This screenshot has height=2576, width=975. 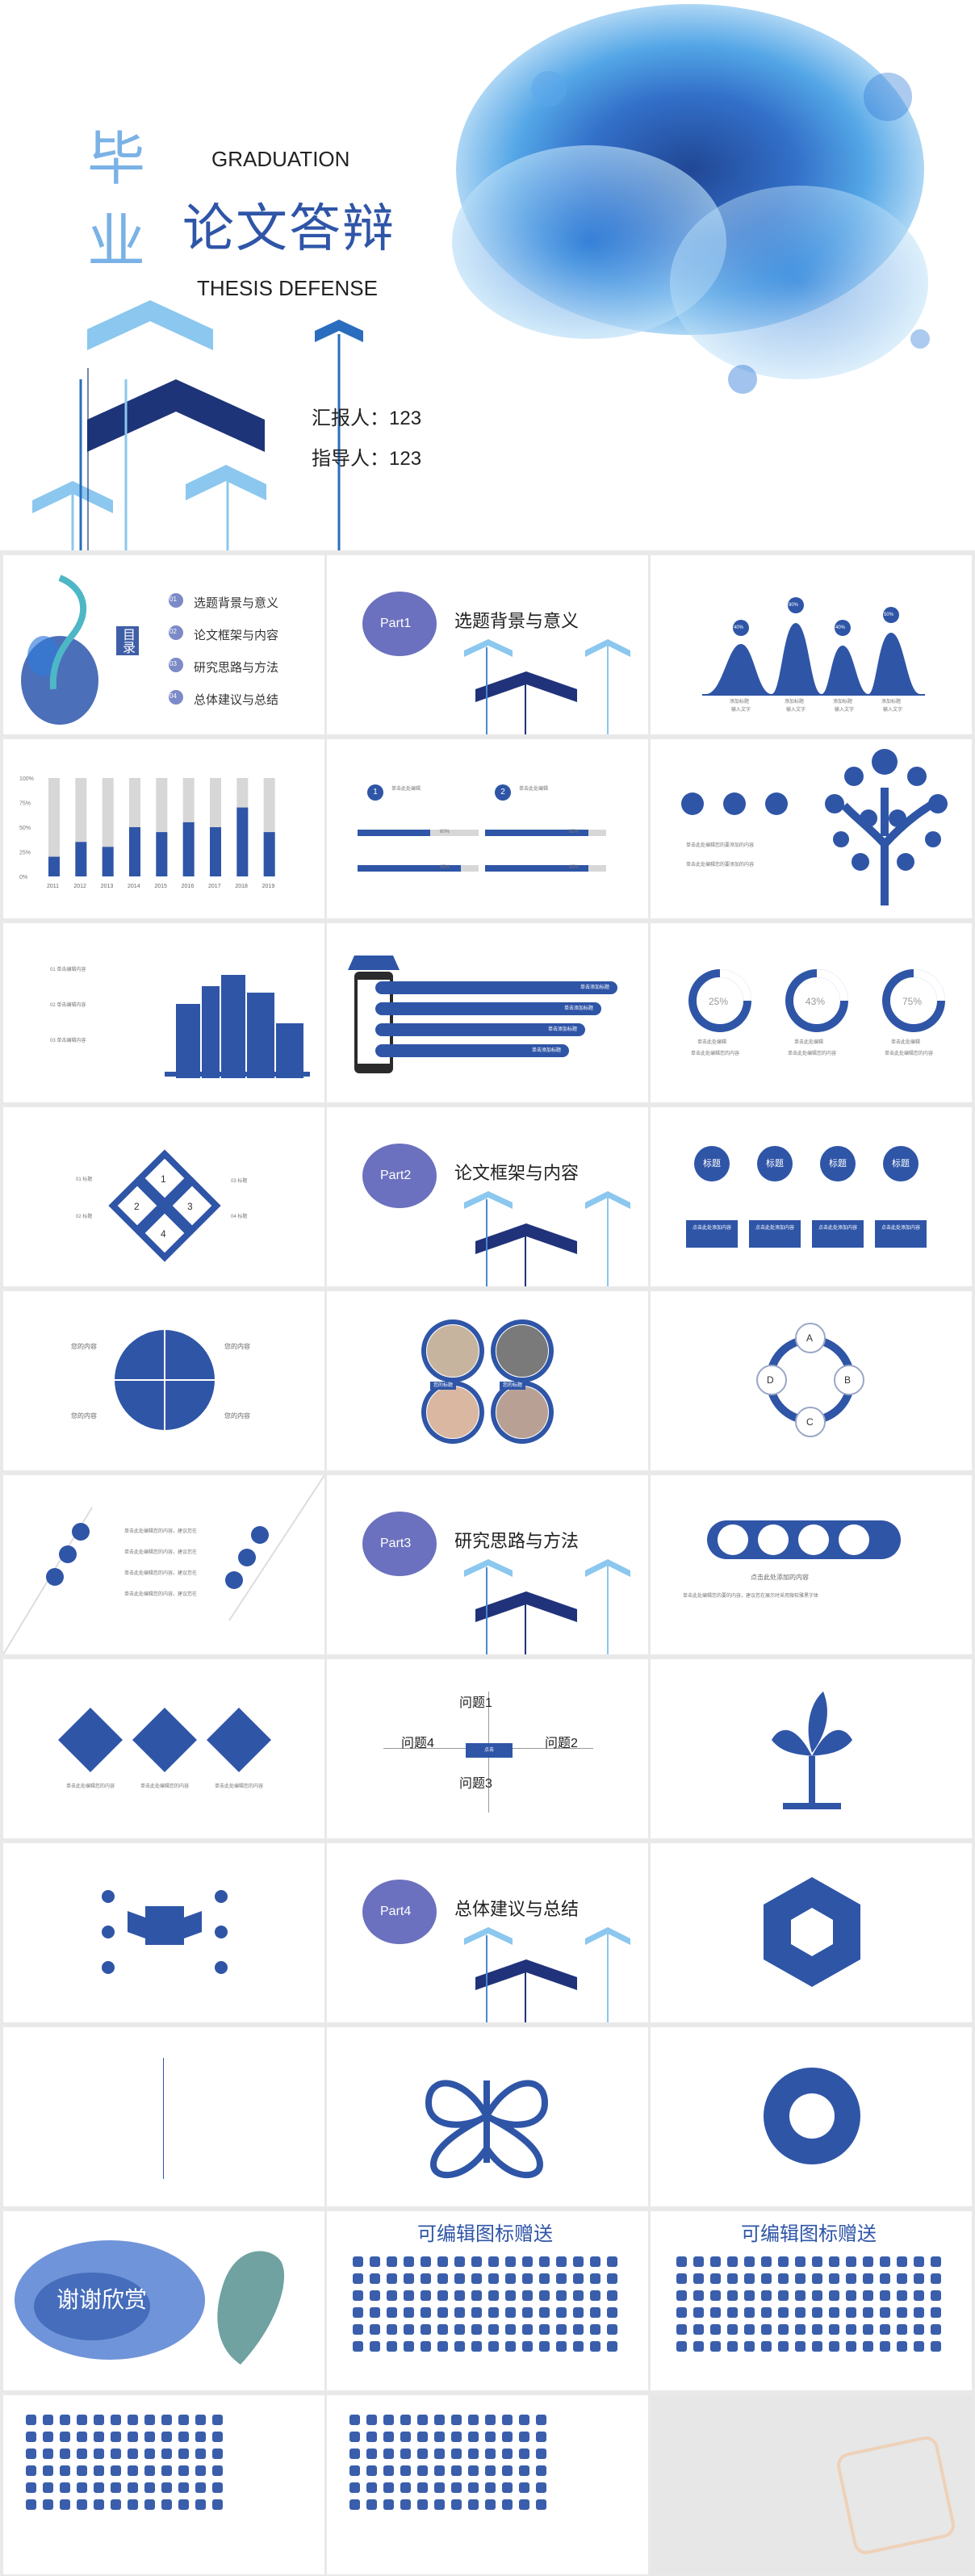 I want to click on slide-gift-1: 可编辑图标赠送, so click(x=487, y=2300).